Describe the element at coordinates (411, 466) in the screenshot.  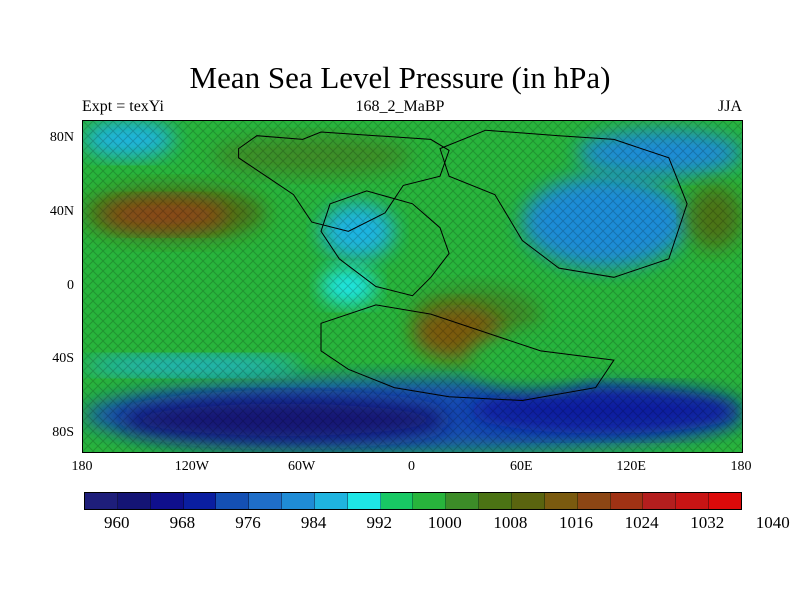
I see `lon-label: 0` at that location.